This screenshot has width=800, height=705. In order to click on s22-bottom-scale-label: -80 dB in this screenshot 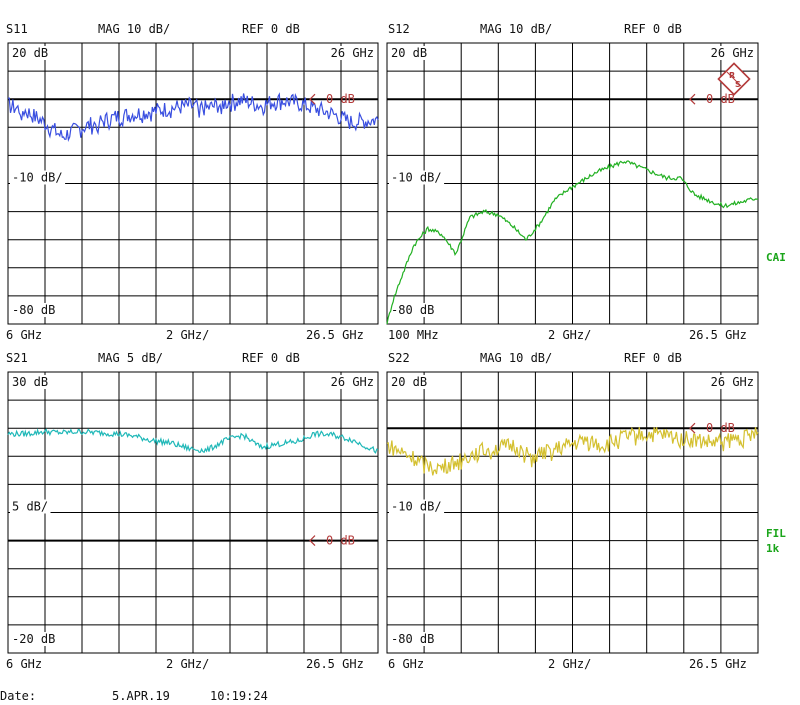, I will do `click(412, 639)`.